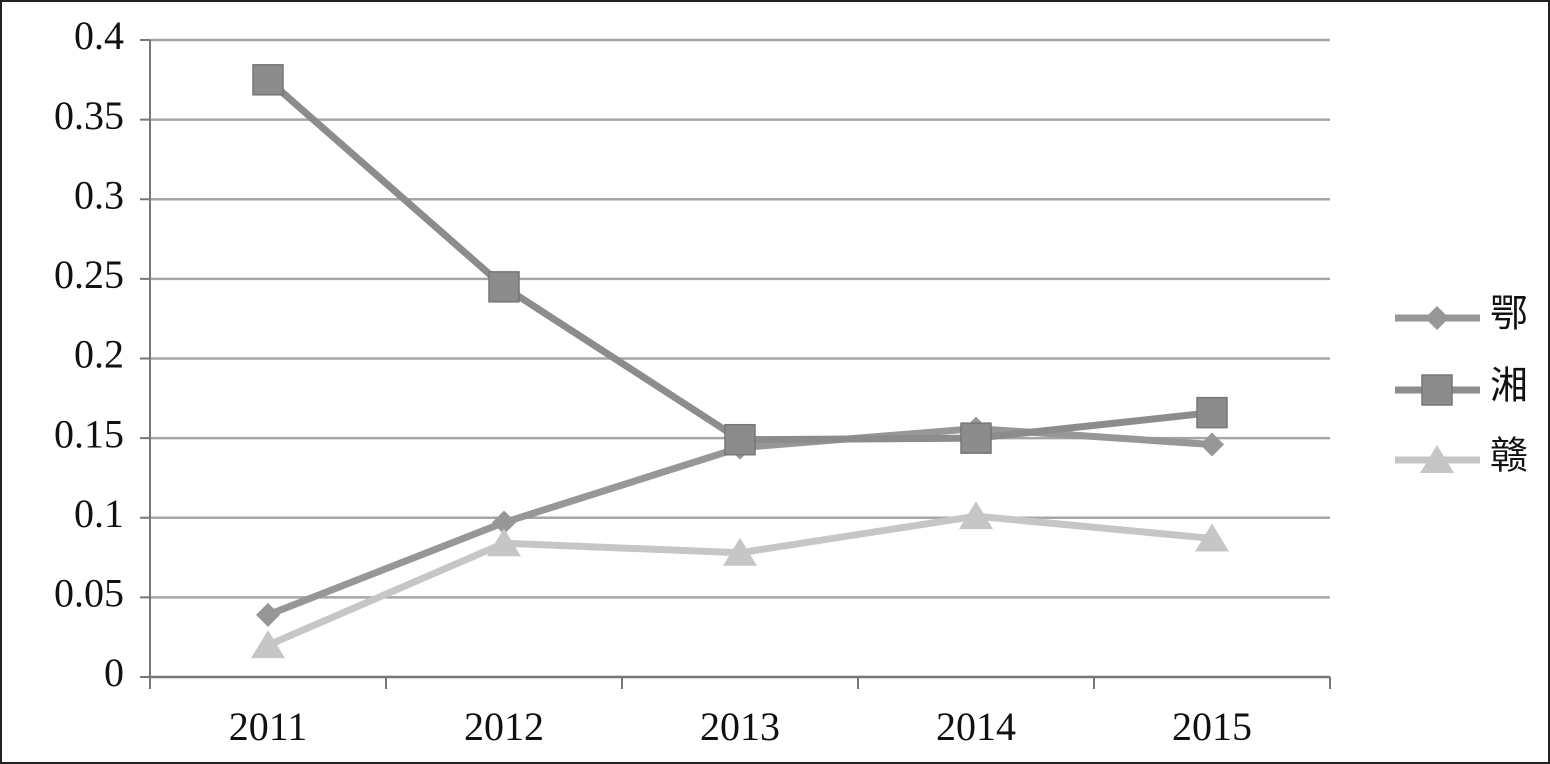  Describe the element at coordinates (99, 354) in the screenshot. I see `y-tick-label: 0.2` at that location.